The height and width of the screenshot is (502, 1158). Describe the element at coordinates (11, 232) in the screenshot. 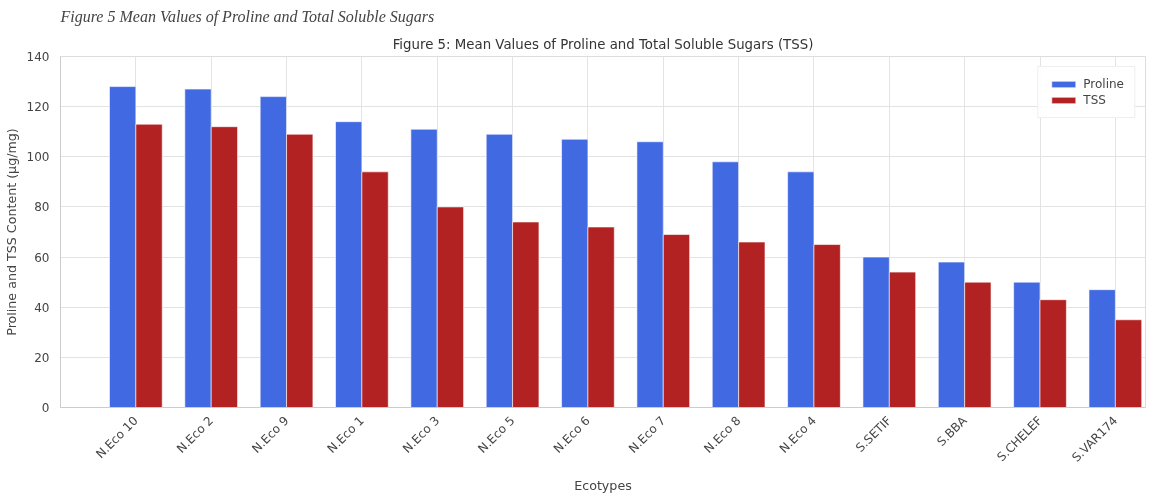

I see `y-axis-title: Proline and TSS Content (µg/mg)` at that location.